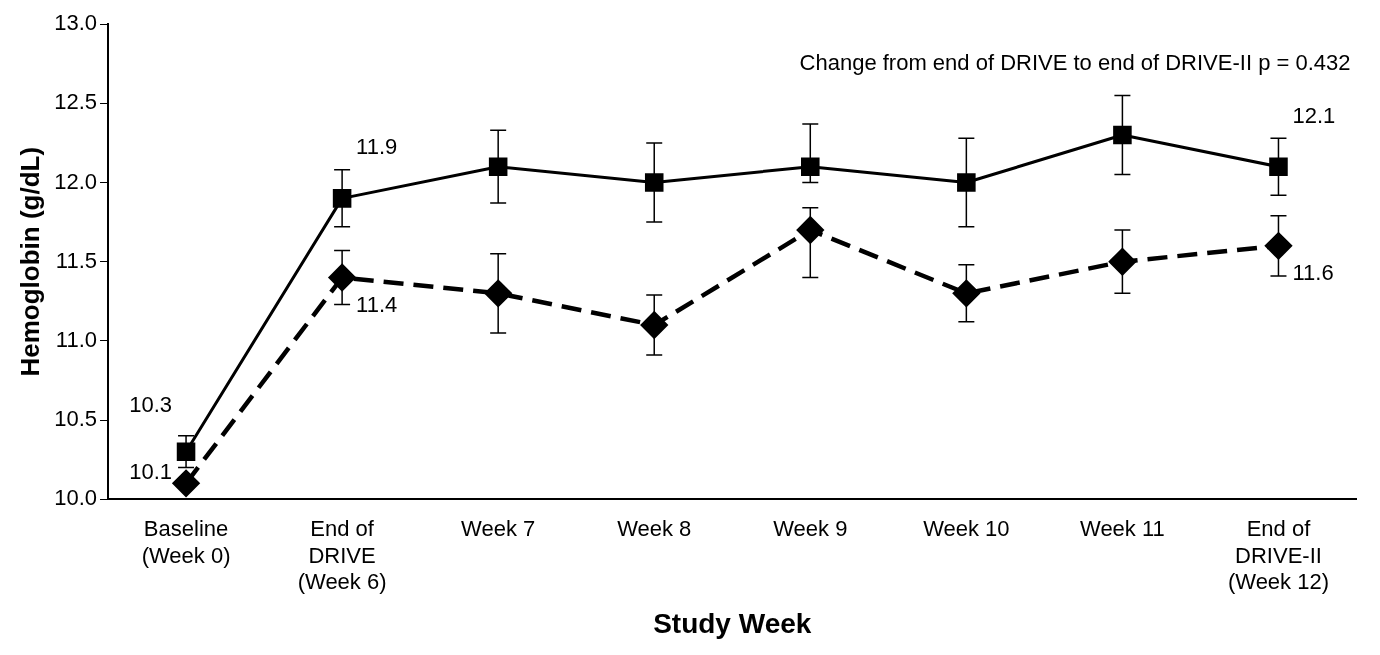 The image size is (1380, 655). I want to click on x-tick-label: Week 8, so click(654, 529).